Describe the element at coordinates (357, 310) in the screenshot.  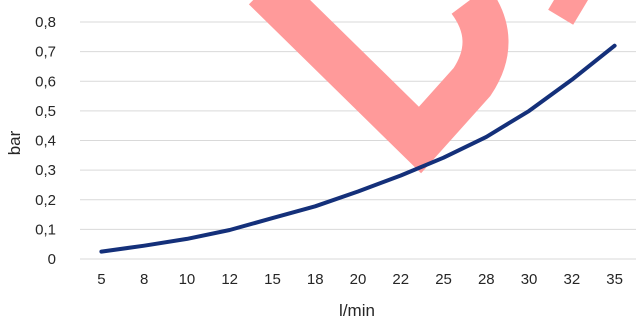
I see `x-axis-label: l/min` at that location.